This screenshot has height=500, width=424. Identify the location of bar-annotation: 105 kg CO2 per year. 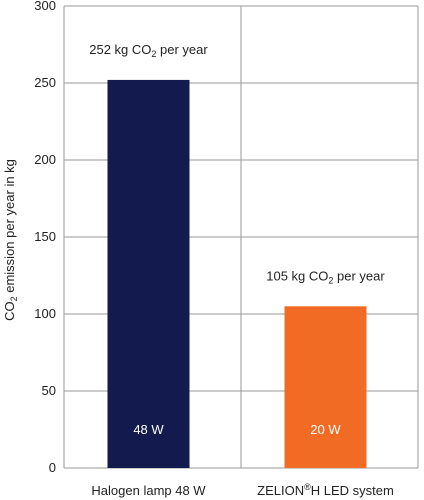
(325, 276).